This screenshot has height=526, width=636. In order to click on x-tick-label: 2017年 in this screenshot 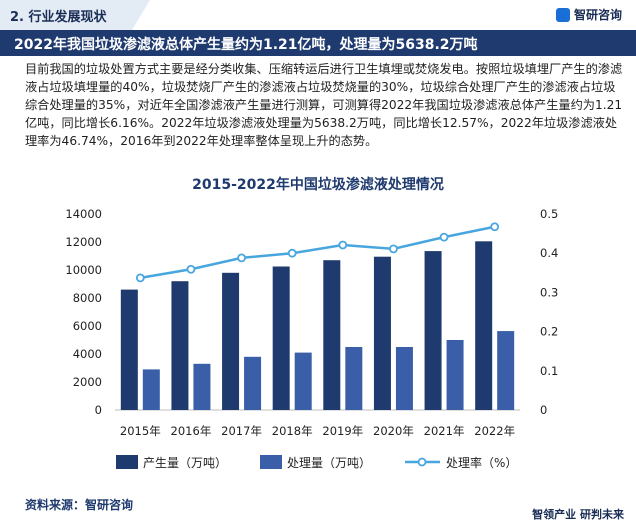, I will do `click(241, 431)`.